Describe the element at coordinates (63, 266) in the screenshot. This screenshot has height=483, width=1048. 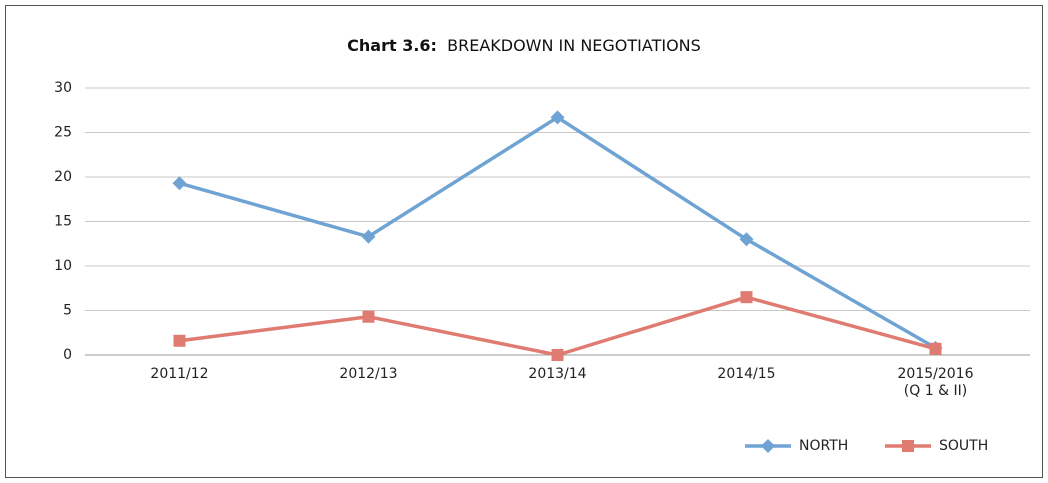
I see `y-tick-label: 10` at that location.